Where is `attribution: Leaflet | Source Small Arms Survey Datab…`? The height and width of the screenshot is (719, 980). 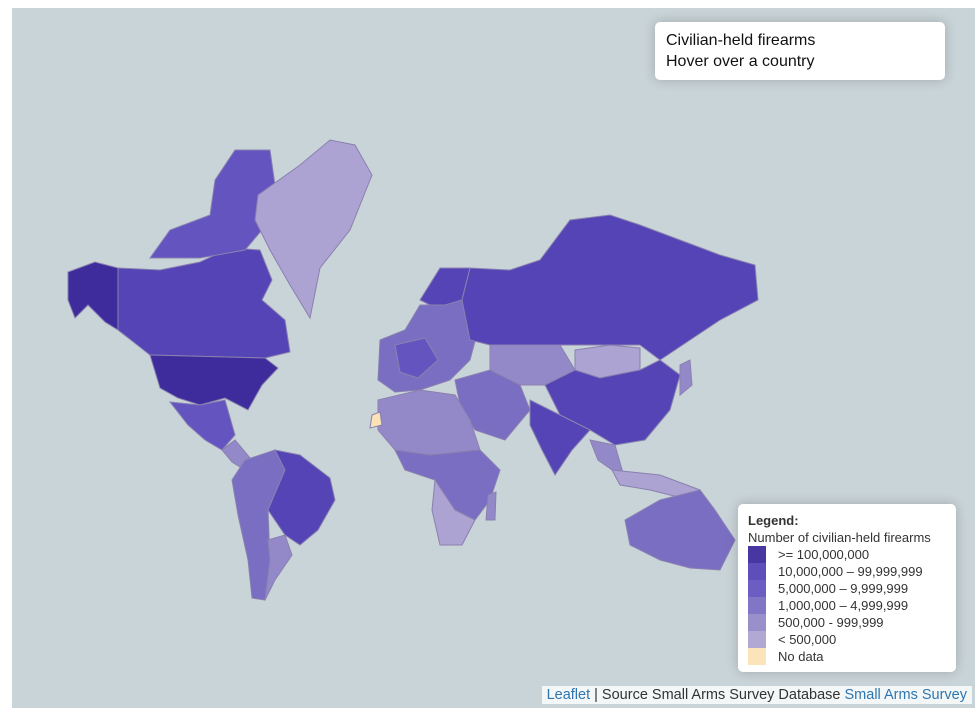 attribution: Leaflet | Source Small Arms Survey Datab… is located at coordinates (756, 695).